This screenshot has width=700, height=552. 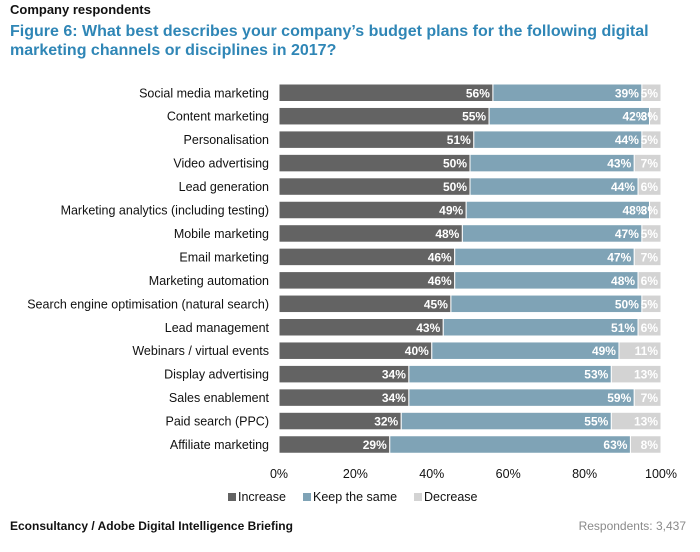 What do you see at coordinates (262, 497) in the screenshot?
I see `legend-label: Increase` at bounding box center [262, 497].